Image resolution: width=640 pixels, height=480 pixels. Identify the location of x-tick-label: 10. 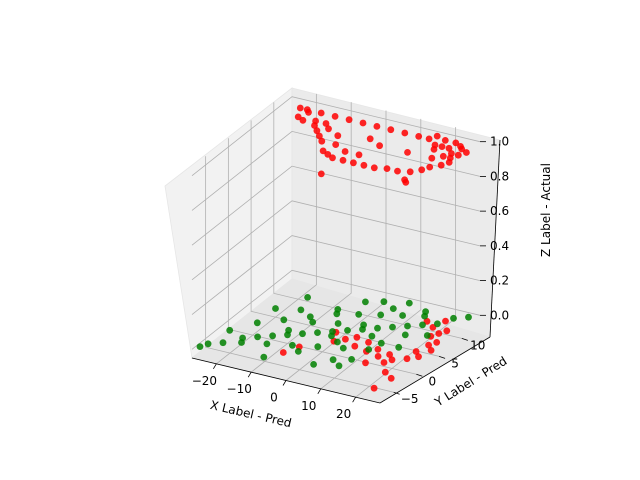
(308, 406).